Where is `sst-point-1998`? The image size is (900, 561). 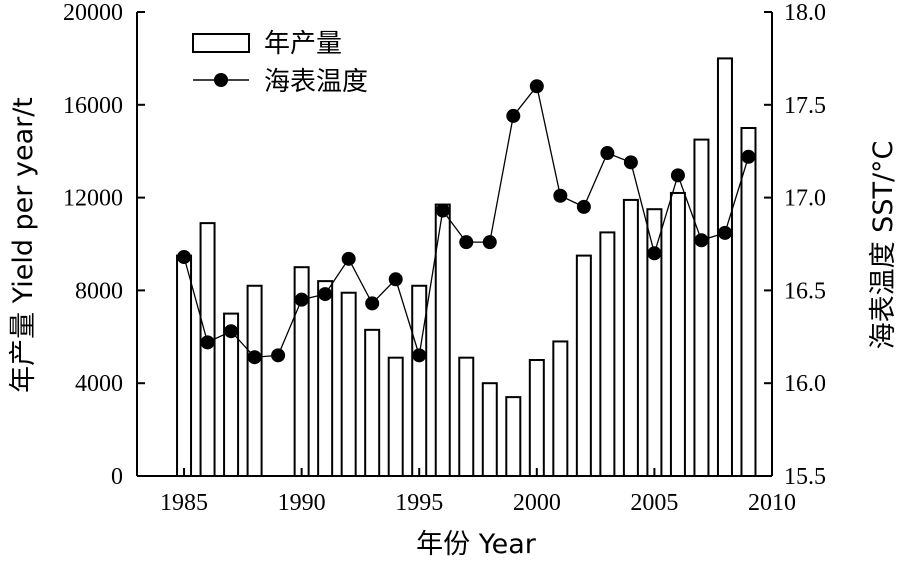
sst-point-1998 is located at coordinates (489, 242).